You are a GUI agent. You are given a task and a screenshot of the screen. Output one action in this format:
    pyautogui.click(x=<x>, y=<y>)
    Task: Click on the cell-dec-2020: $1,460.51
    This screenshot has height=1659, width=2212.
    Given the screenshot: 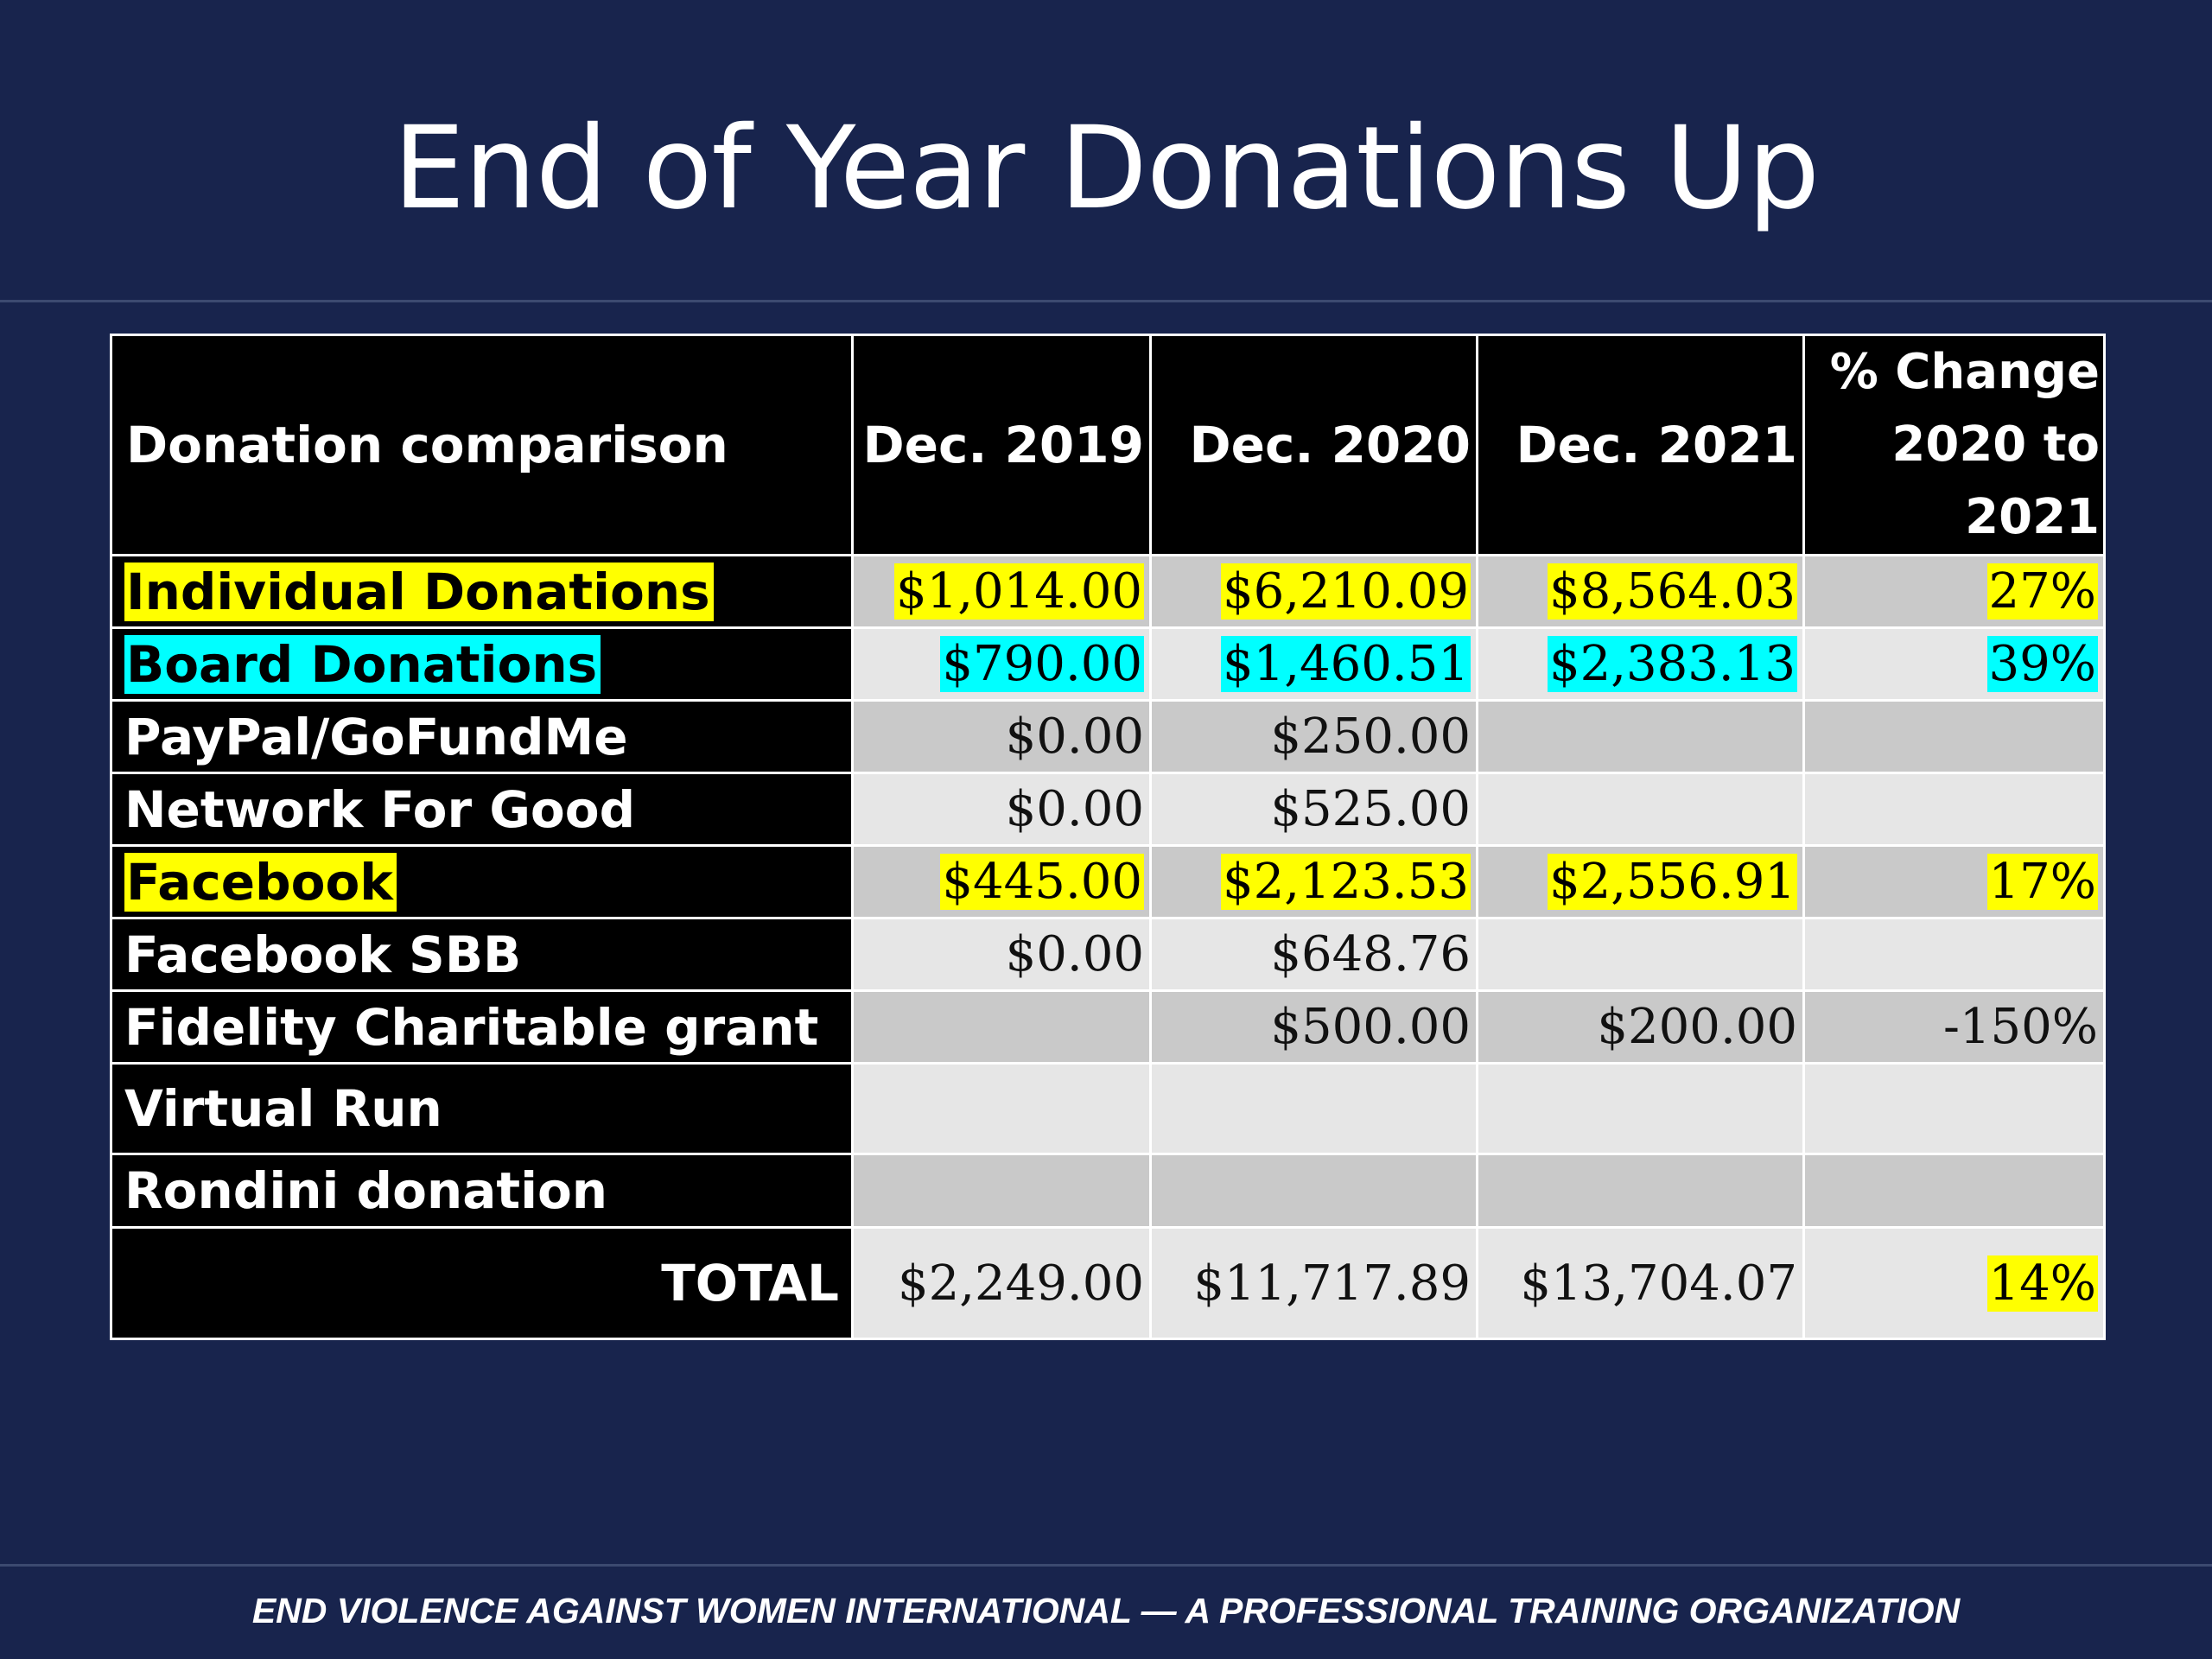 What is the action you would take?
    pyautogui.click(x=1313, y=664)
    